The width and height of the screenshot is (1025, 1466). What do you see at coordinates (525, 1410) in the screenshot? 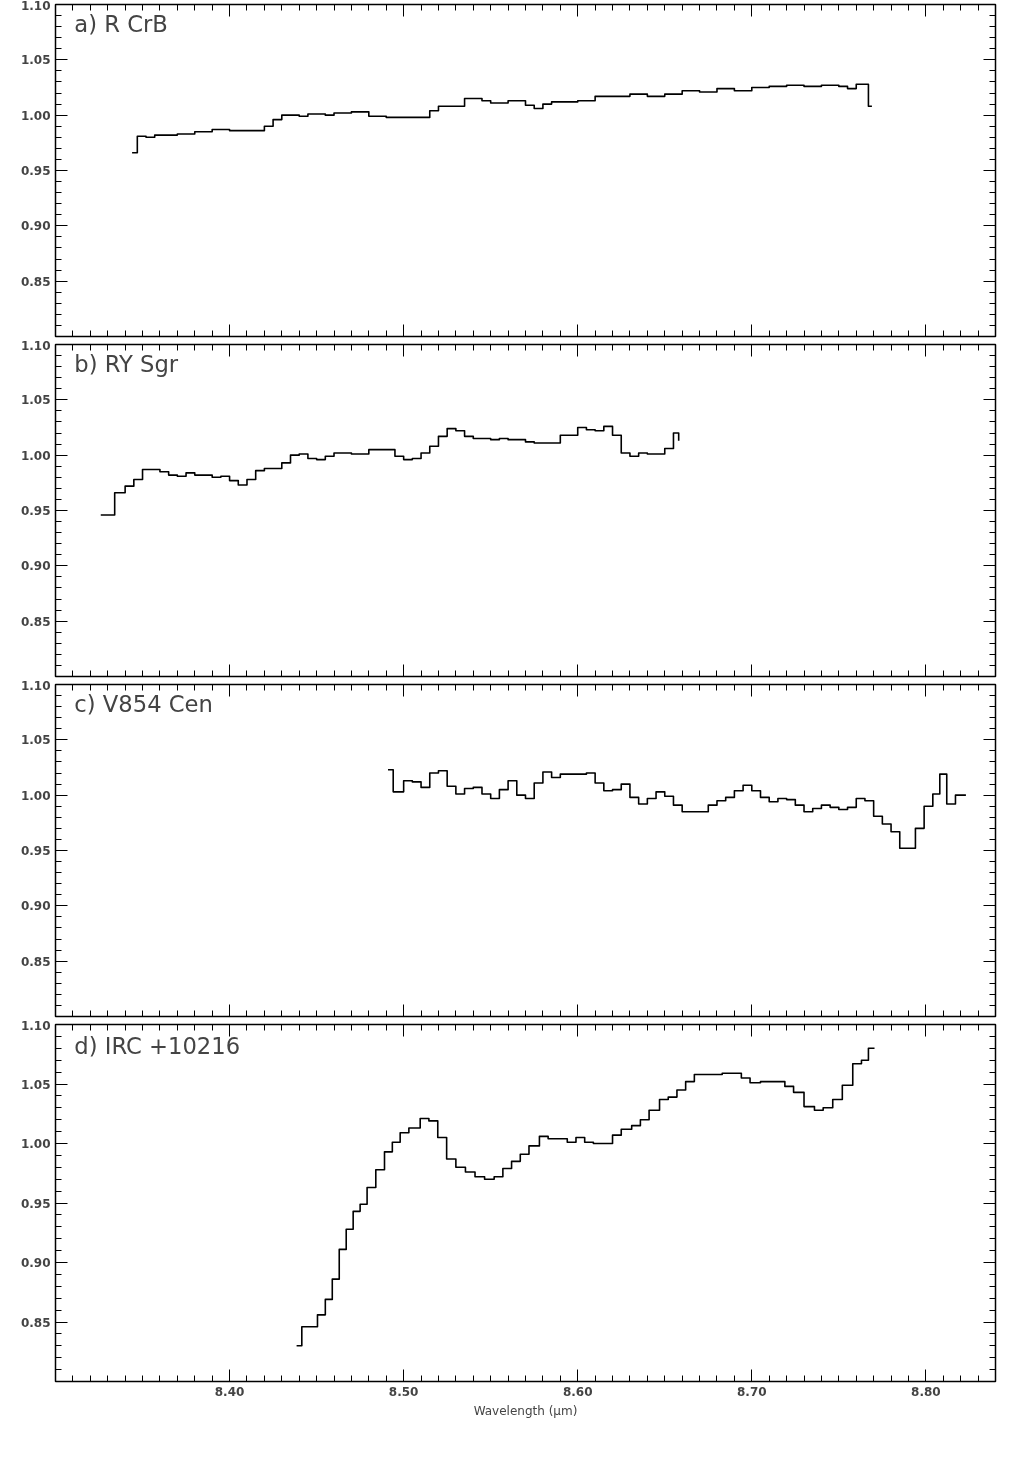
I see `x-axis-title: Wavelength (μm)` at bounding box center [525, 1410].